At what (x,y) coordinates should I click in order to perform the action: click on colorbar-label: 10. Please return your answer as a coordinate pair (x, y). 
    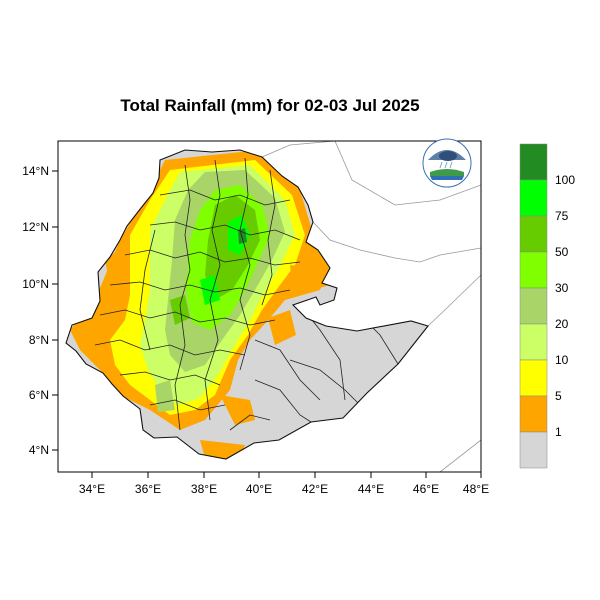
    Looking at the image, I should click on (562, 360).